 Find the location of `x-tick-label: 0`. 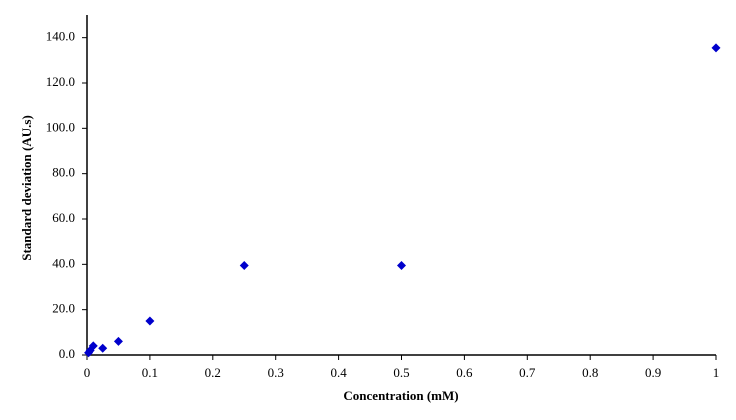

x-tick-label: 0 is located at coordinates (87, 372).